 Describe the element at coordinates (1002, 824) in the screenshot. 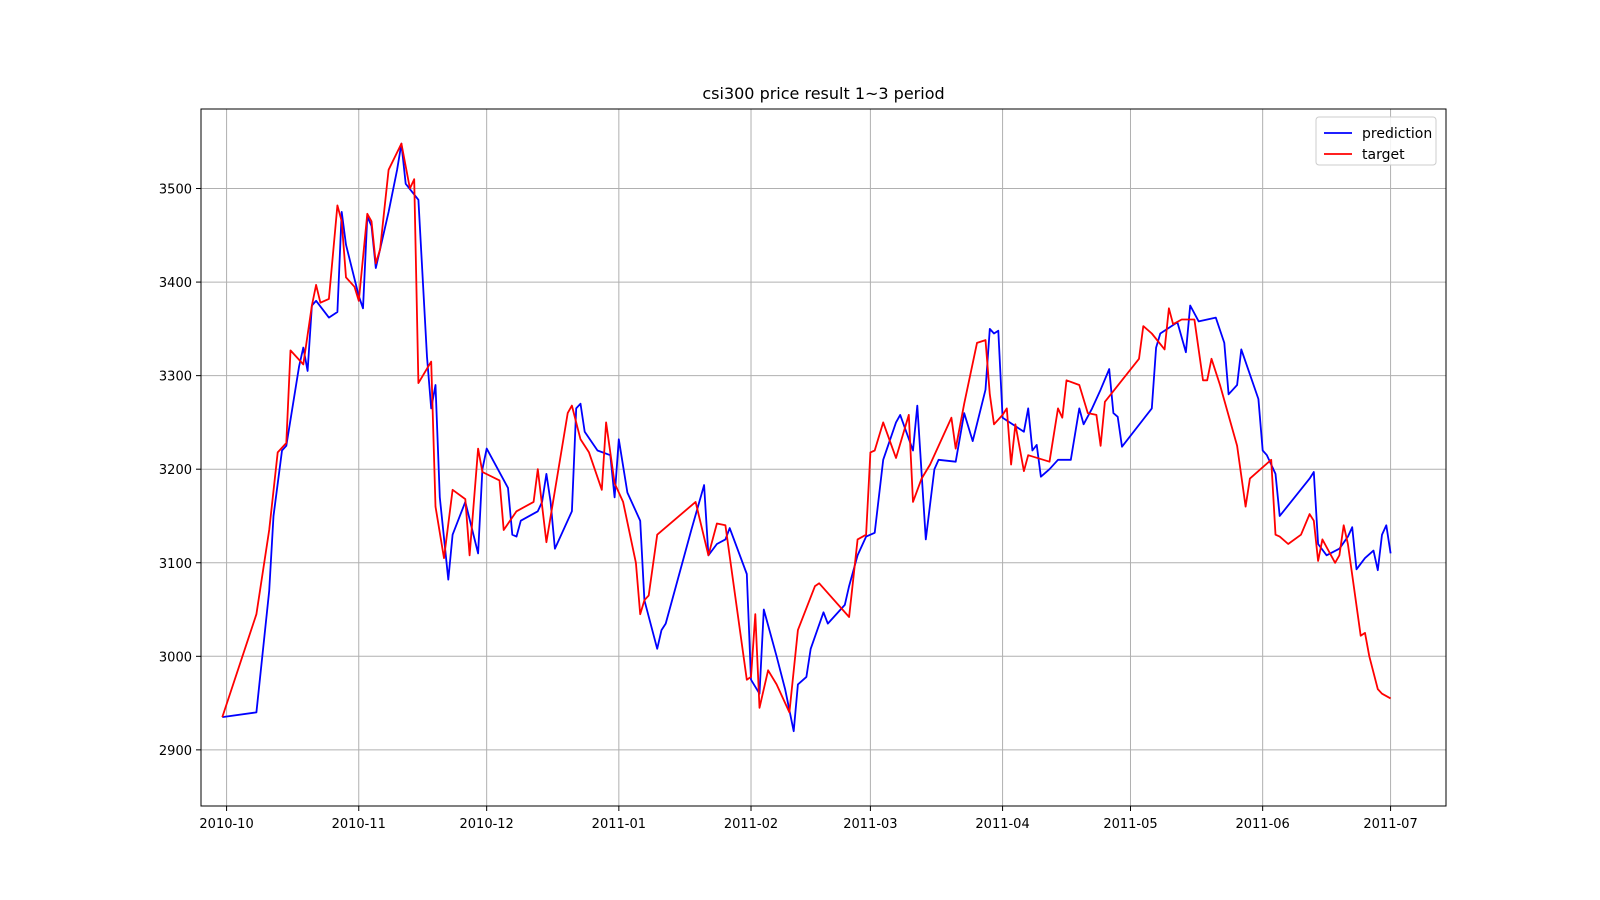

I see `x-tick-label: 2011-04` at that location.